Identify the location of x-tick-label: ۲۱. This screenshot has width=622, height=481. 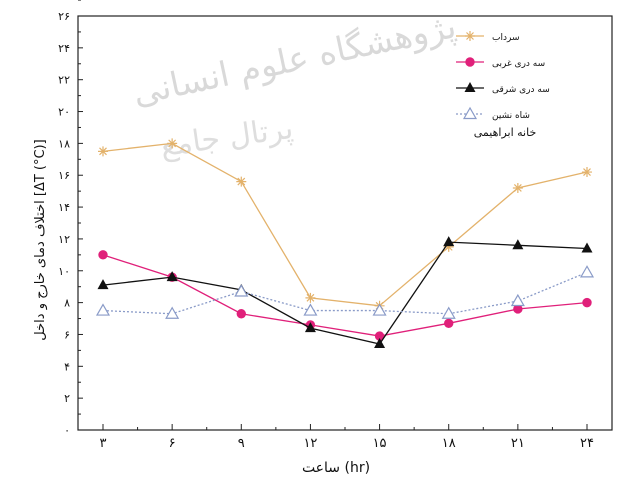
(518, 443).